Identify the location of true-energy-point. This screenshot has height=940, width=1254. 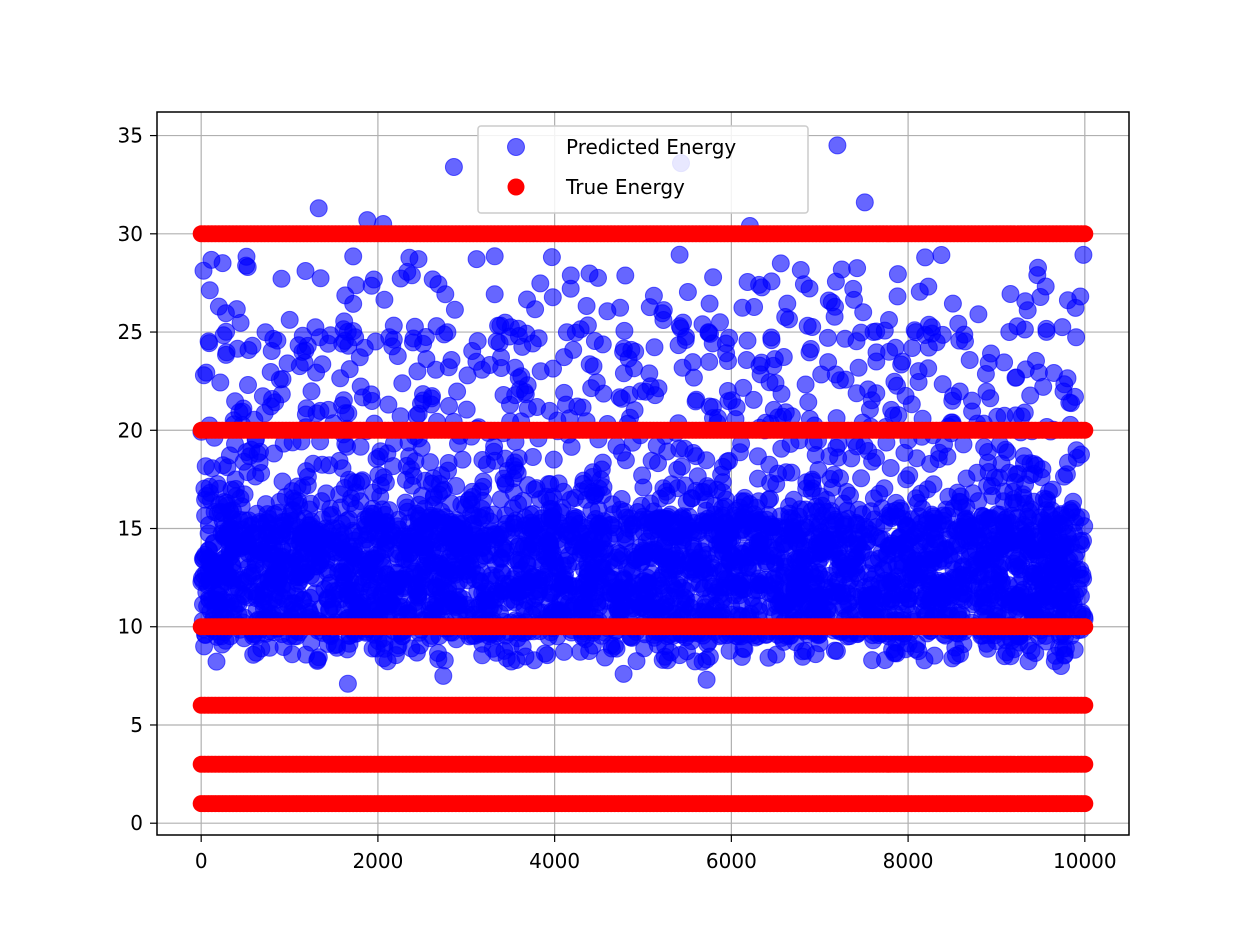
(1085, 804).